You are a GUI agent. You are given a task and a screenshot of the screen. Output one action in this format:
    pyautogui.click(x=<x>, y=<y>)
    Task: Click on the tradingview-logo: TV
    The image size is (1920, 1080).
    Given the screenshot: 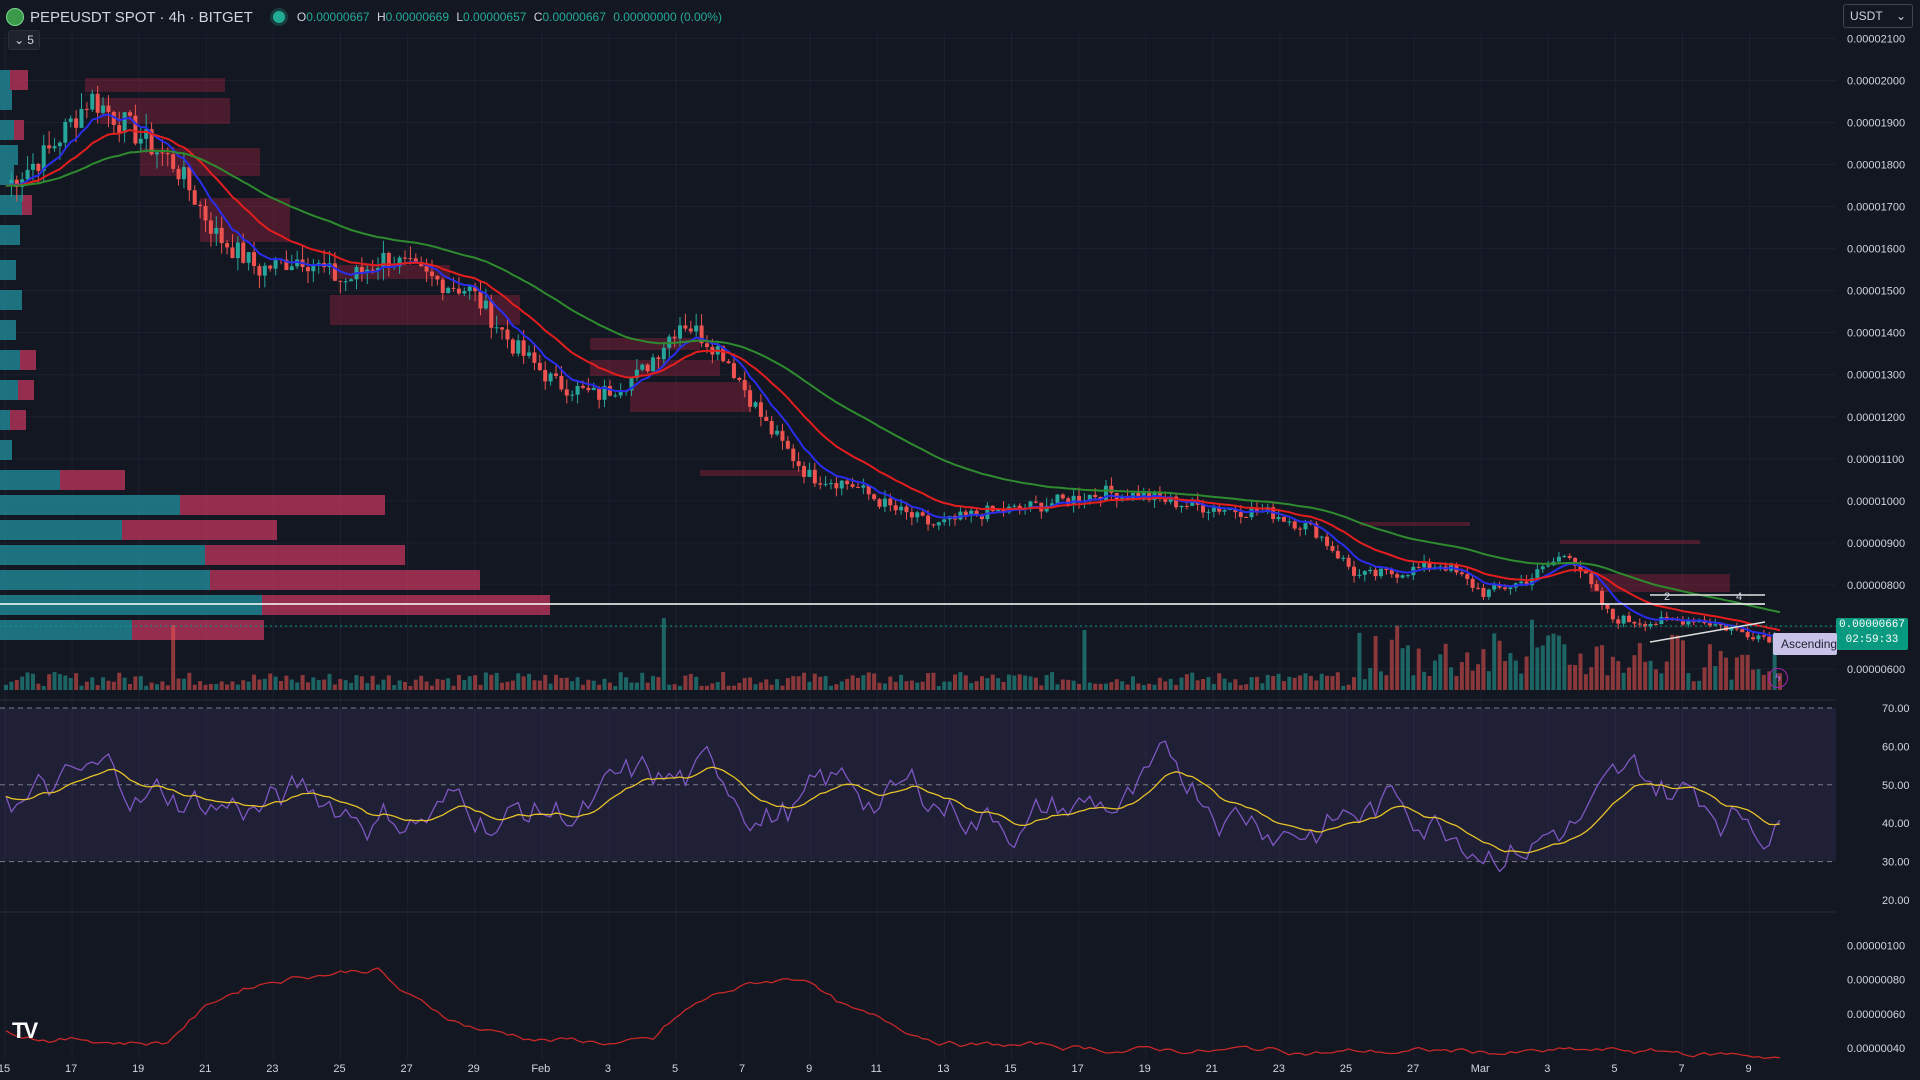 What is the action you would take?
    pyautogui.click(x=25, y=1030)
    